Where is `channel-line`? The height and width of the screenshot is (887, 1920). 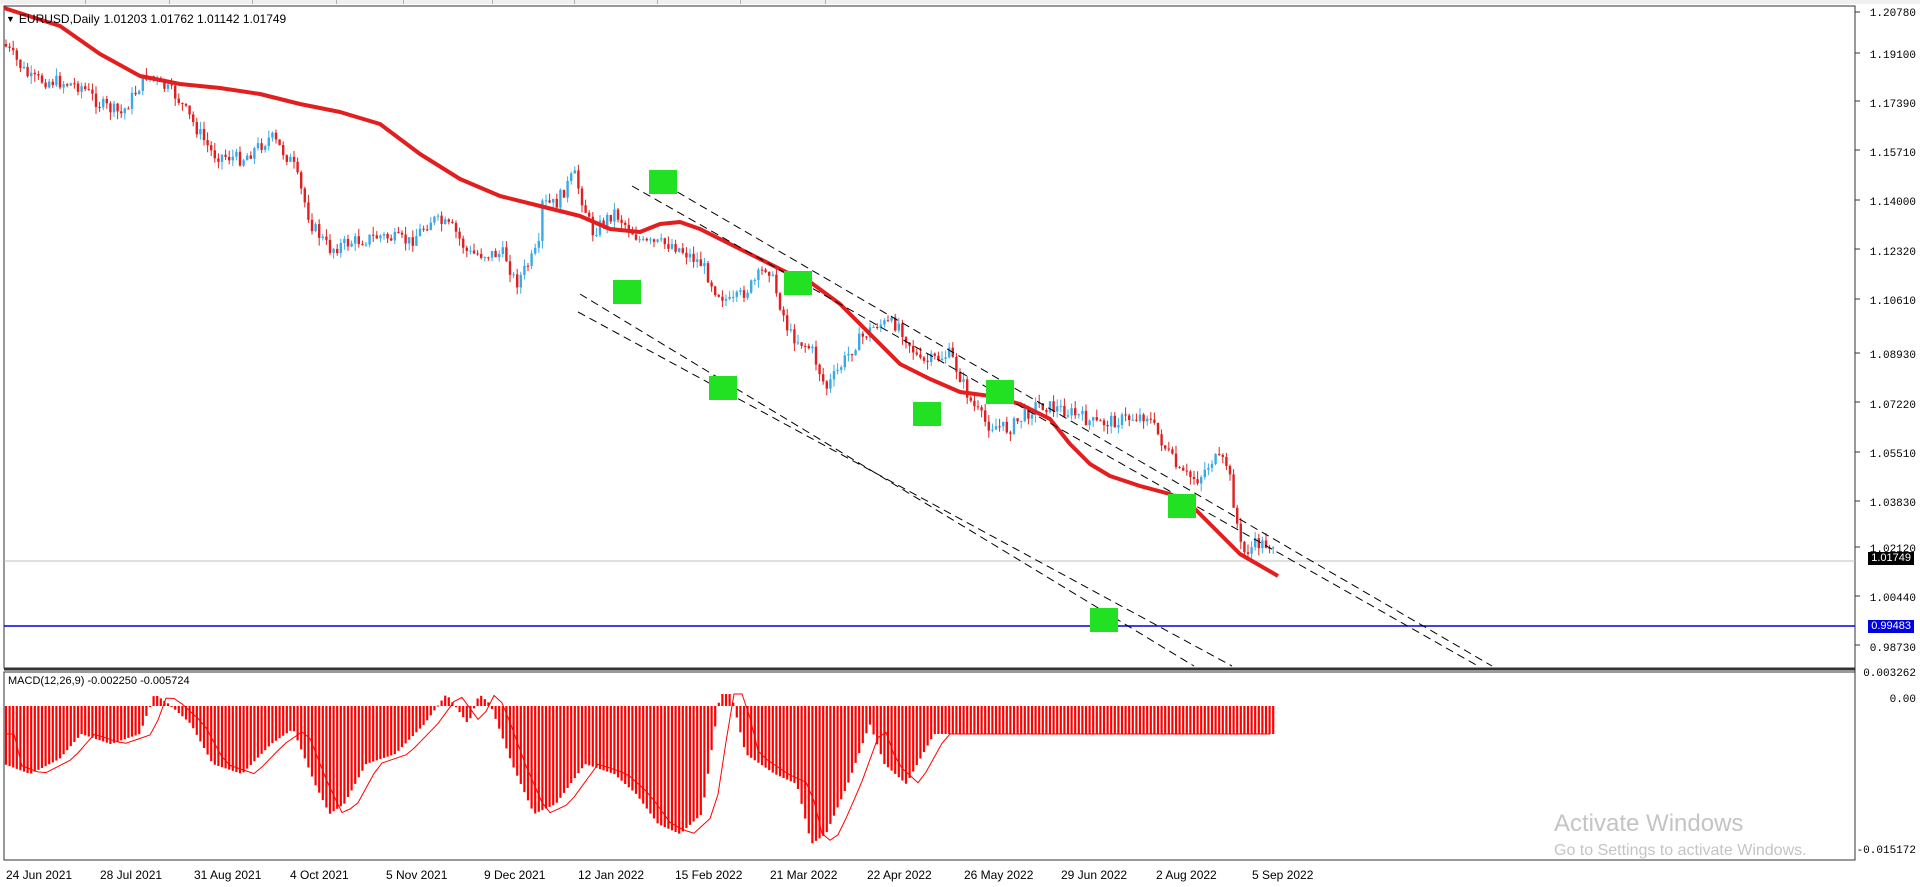 channel-line is located at coordinates (905, 489).